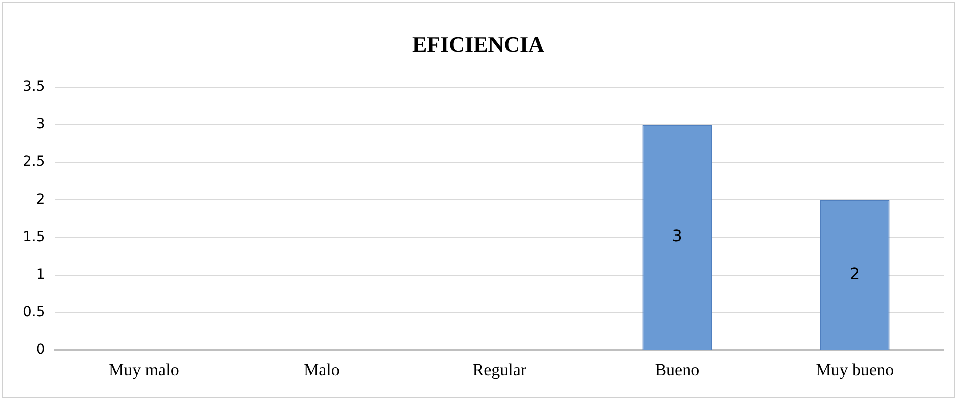 The height and width of the screenshot is (400, 957). Describe the element at coordinates (34, 312) in the screenshot. I see `y-tick-label: 0.5` at that location.